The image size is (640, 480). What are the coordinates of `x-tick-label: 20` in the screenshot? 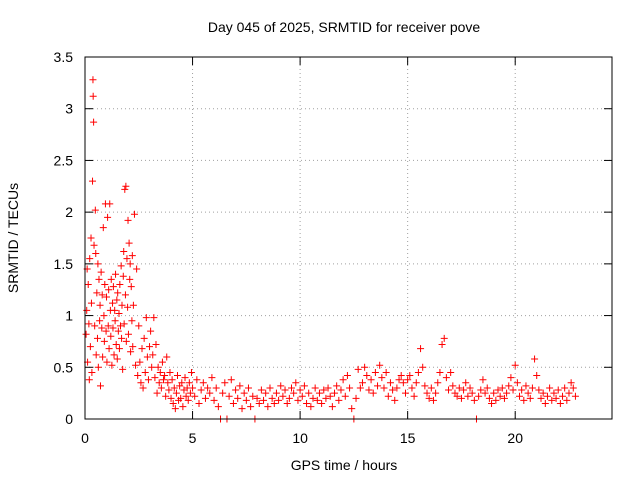 It's located at (515, 438).